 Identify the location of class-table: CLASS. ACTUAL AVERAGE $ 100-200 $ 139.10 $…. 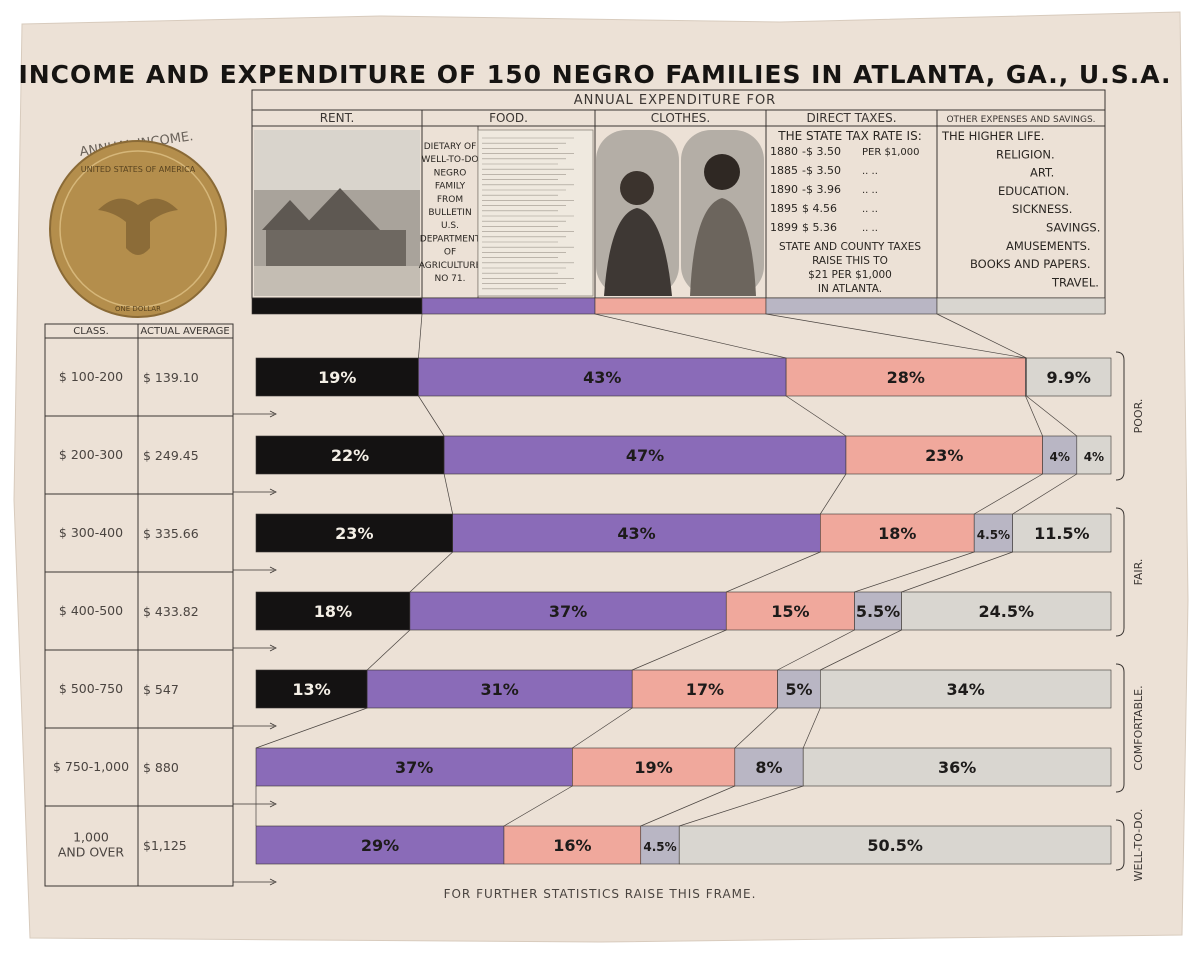
(160, 605).